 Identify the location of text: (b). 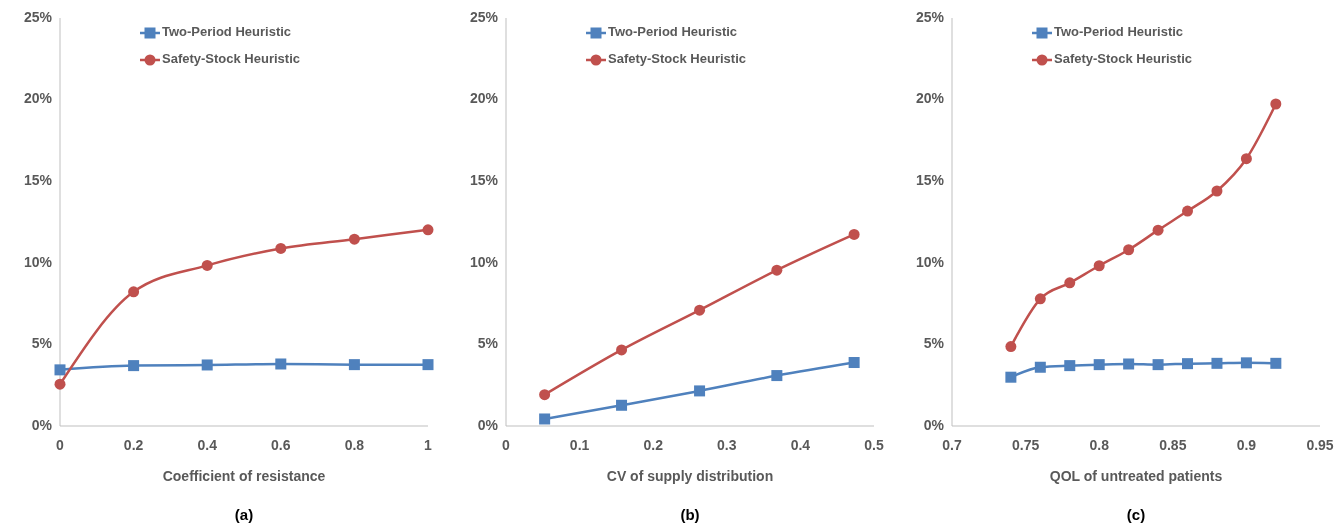
(690, 514).